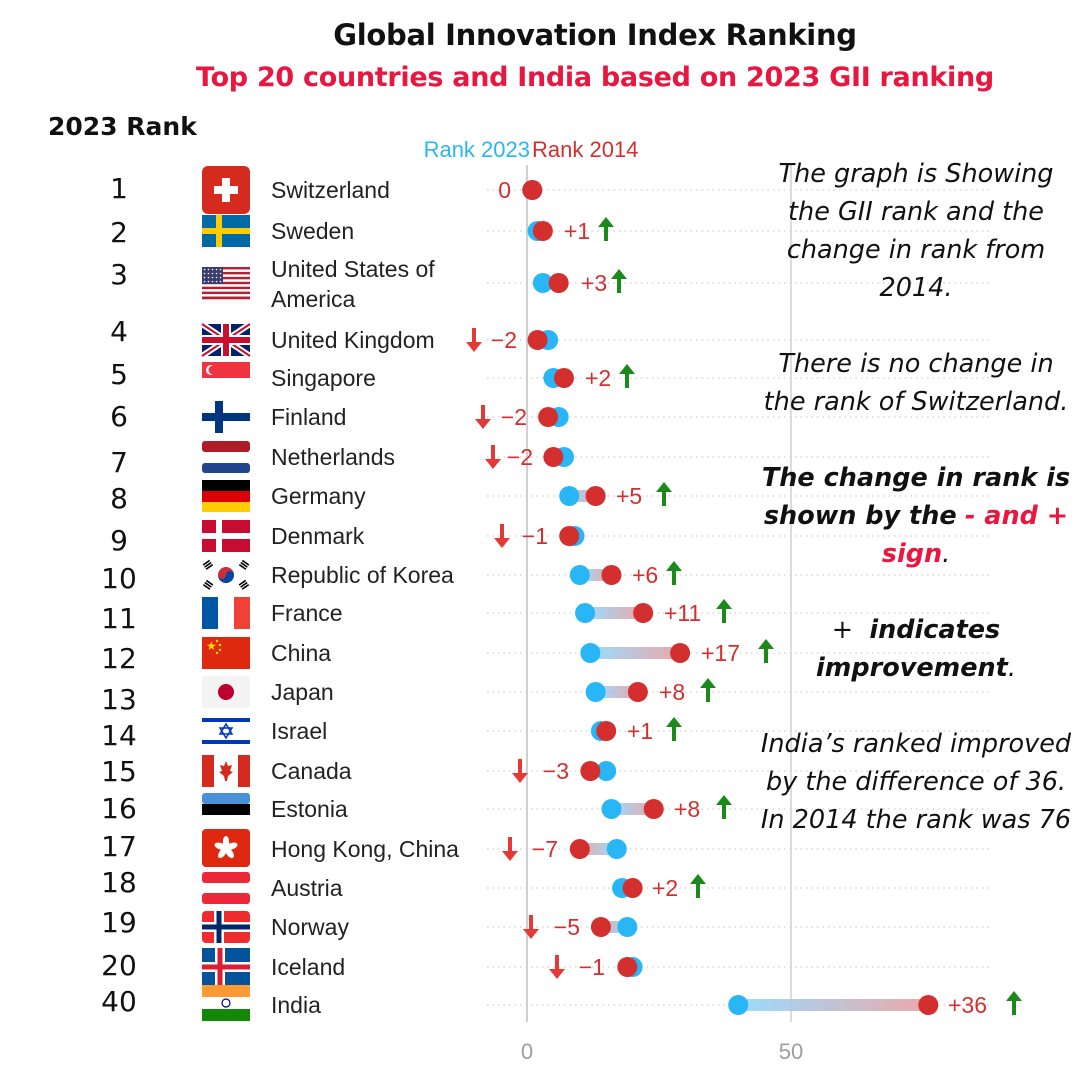 The height and width of the screenshot is (1080, 1080). Describe the element at coordinates (301, 653) in the screenshot. I see `country-label: China` at that location.